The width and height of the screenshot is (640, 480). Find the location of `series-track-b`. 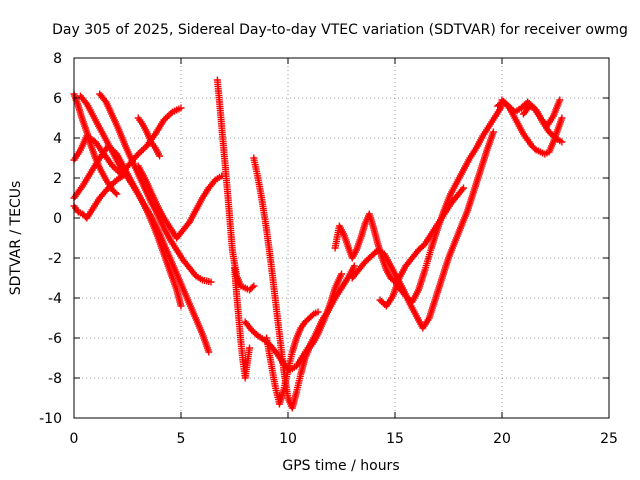

series-track-b is located at coordinates (127, 141).